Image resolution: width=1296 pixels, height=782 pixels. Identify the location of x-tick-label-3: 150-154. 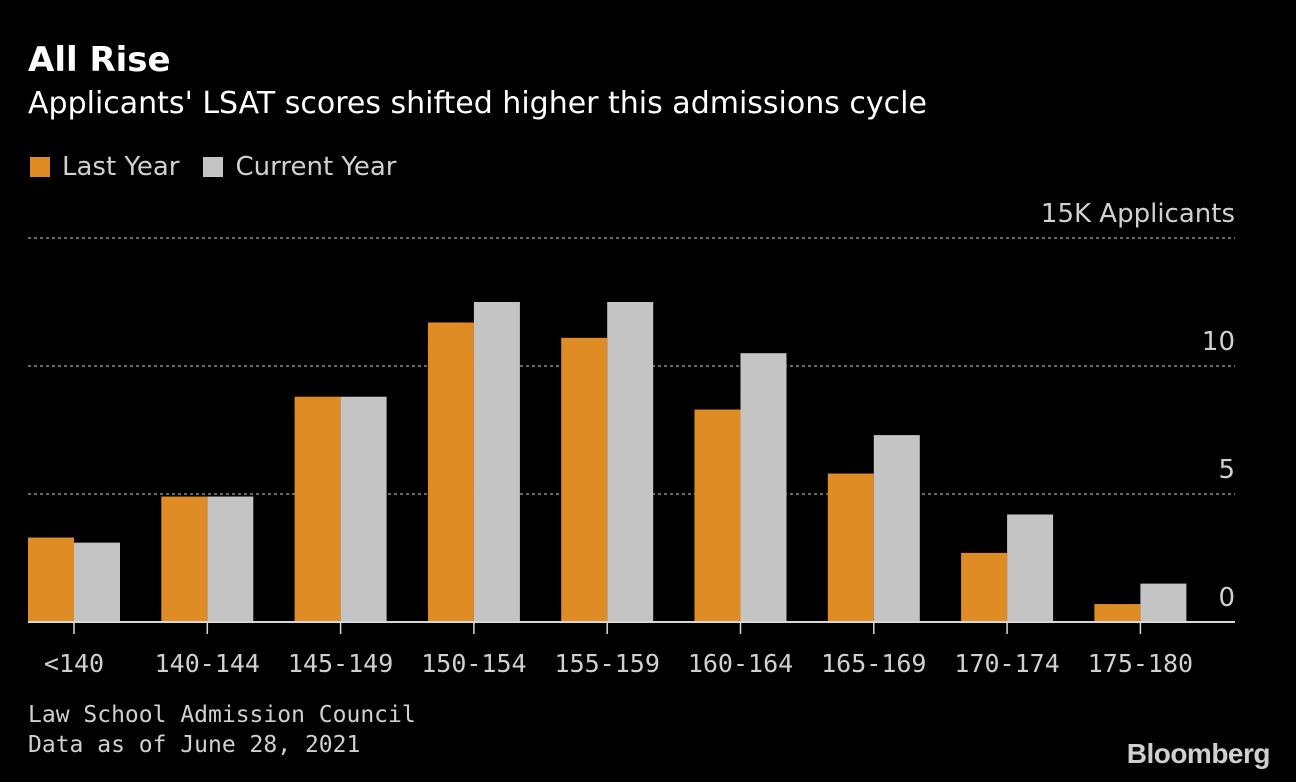
(473, 663).